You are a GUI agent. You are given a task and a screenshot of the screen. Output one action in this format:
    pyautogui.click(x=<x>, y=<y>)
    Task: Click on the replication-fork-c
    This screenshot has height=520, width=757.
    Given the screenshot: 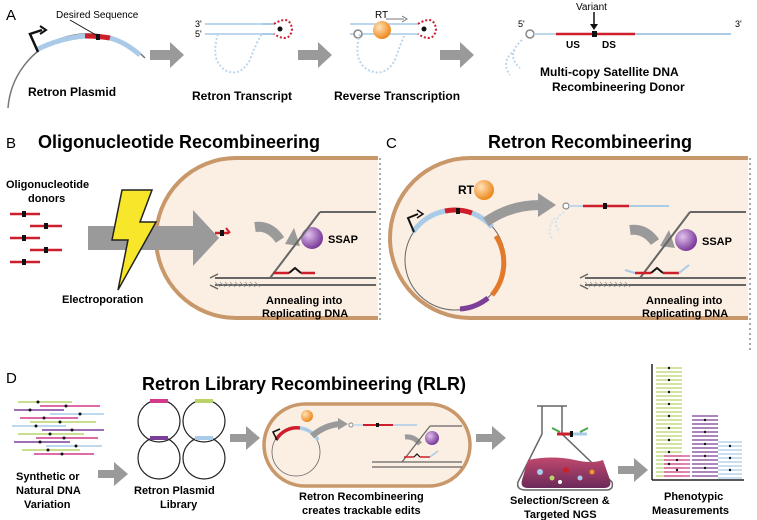 What is the action you would take?
    pyautogui.click(x=662, y=250)
    